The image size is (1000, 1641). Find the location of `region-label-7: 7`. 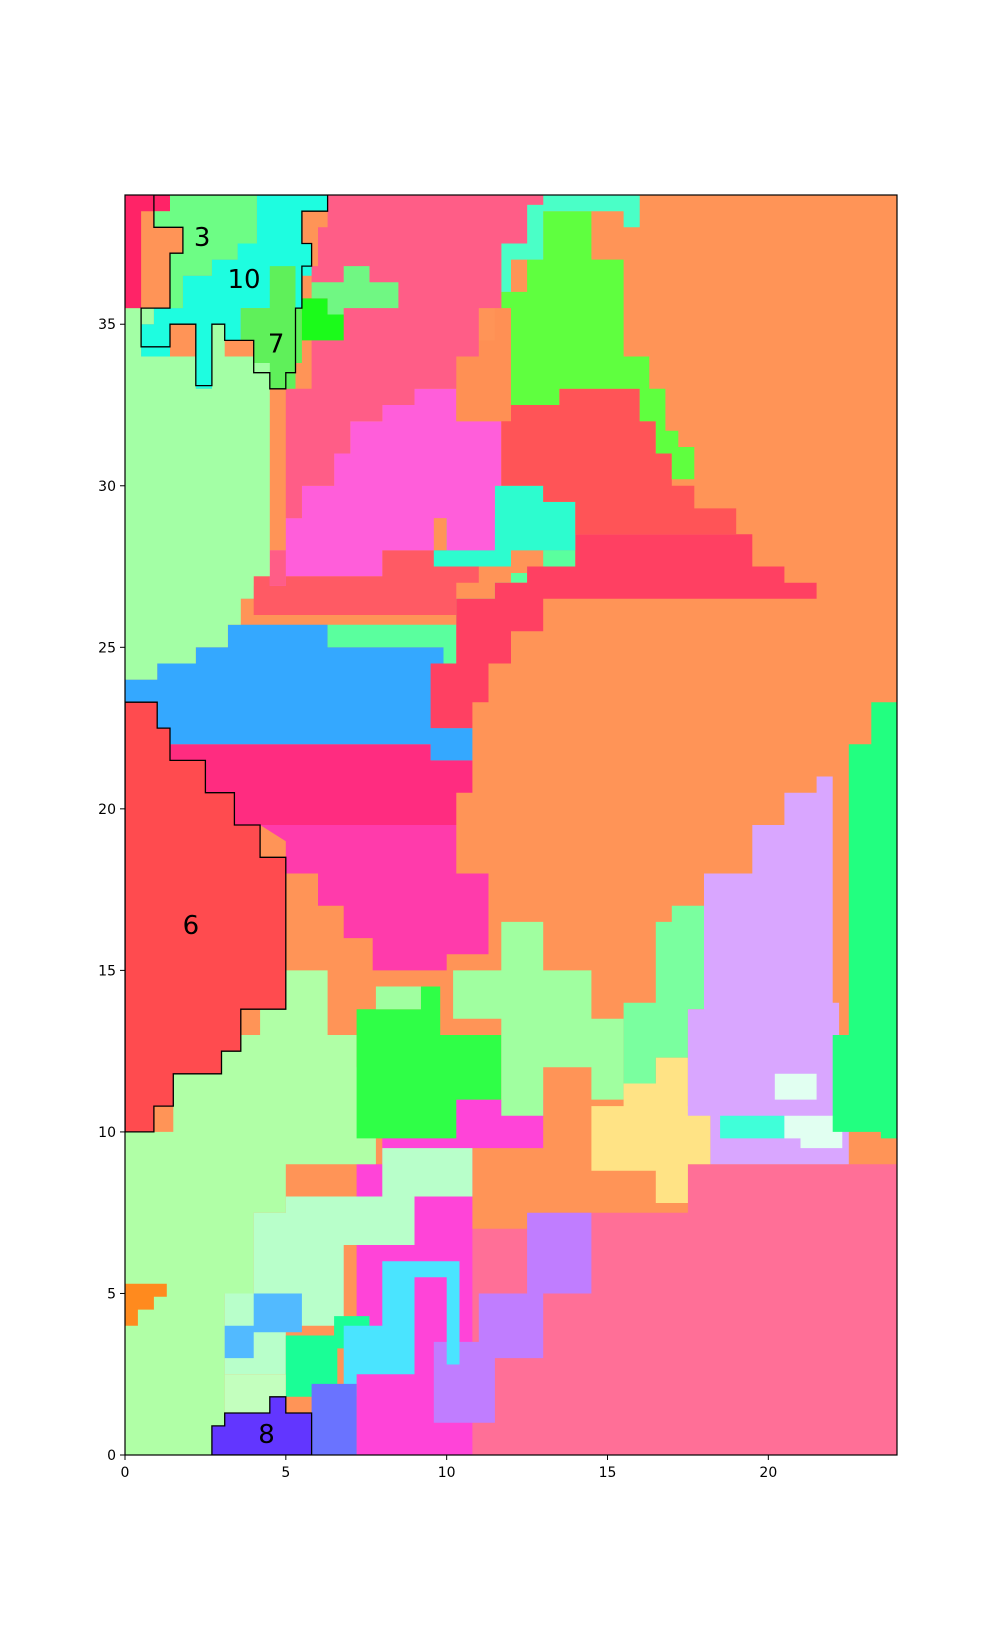

region-label-7: 7 is located at coordinates (276, 345).